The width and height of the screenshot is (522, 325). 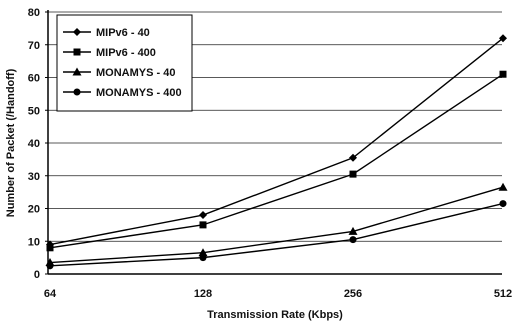 What do you see at coordinates (123, 33) in the screenshot?
I see `legend-label-1: MIPv6 - 40` at bounding box center [123, 33].